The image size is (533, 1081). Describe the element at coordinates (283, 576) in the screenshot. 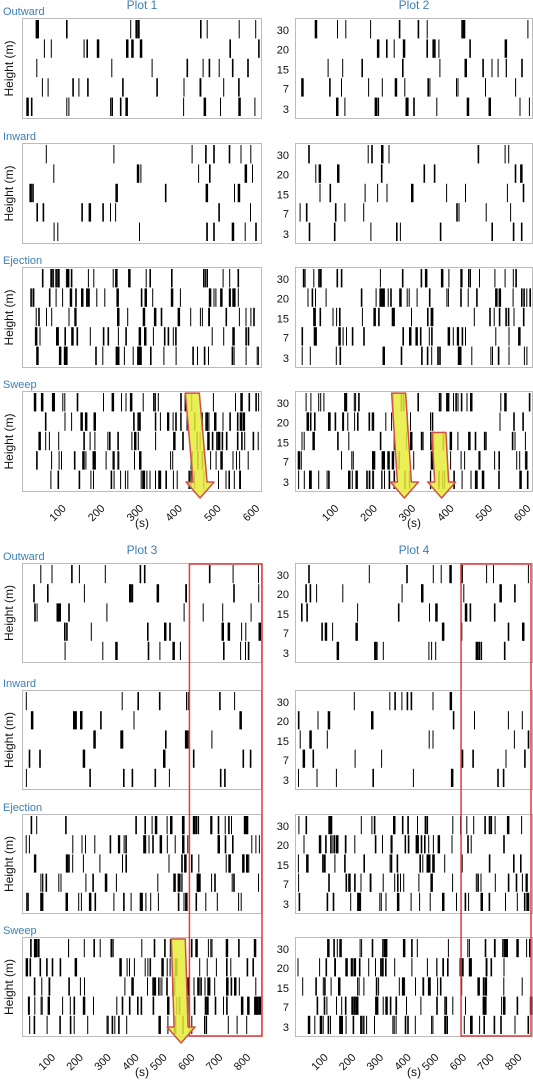

I see `height-tick-label: 30` at that location.